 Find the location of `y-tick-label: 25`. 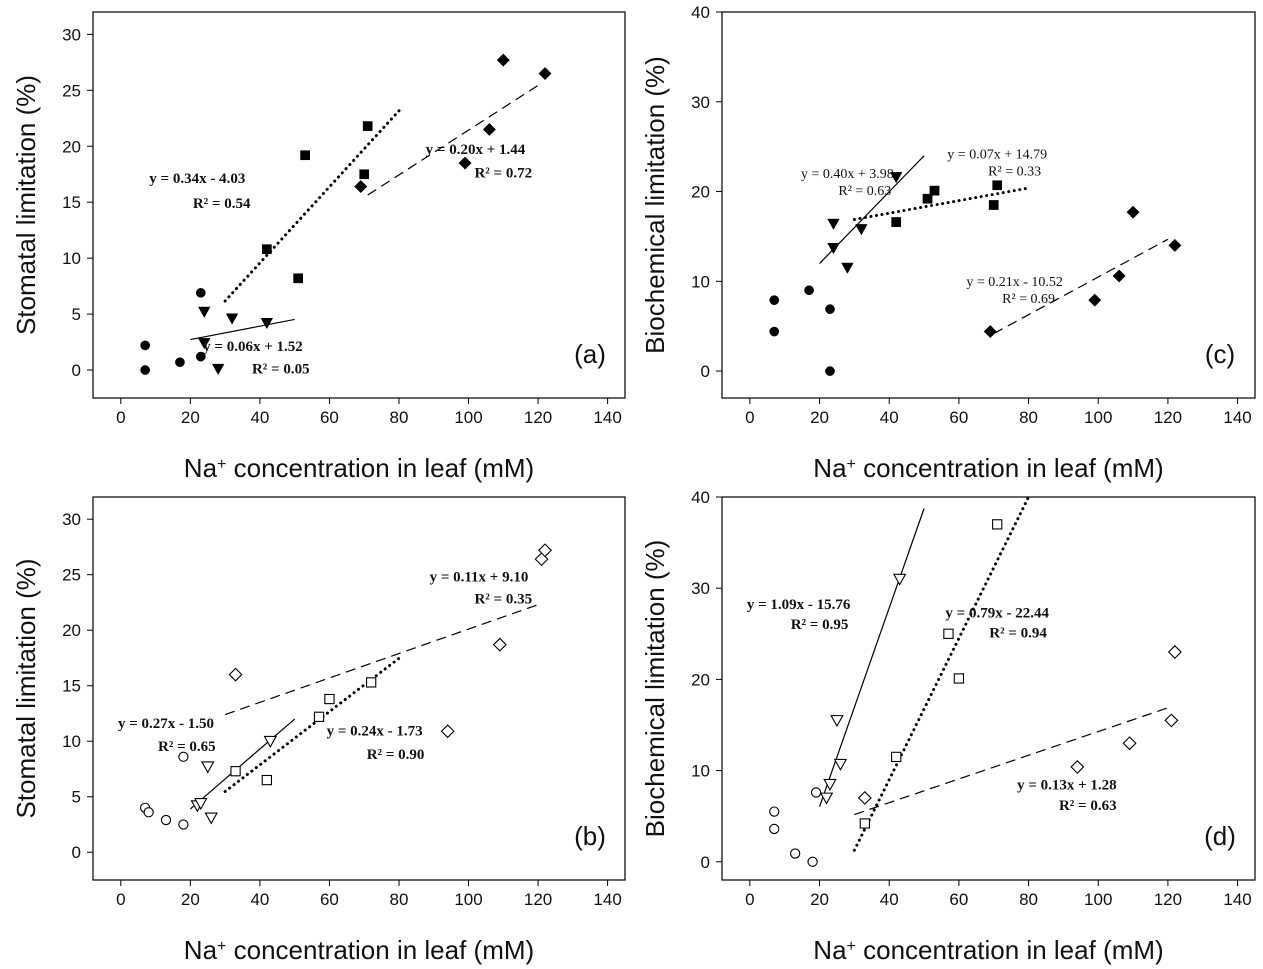

y-tick-label: 25 is located at coordinates (71, 90).